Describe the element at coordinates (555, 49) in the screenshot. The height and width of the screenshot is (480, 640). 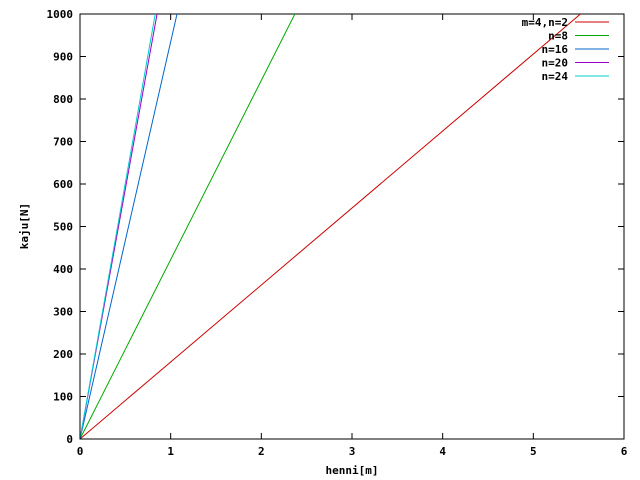
I see `legend-label-3: n=16` at that location.